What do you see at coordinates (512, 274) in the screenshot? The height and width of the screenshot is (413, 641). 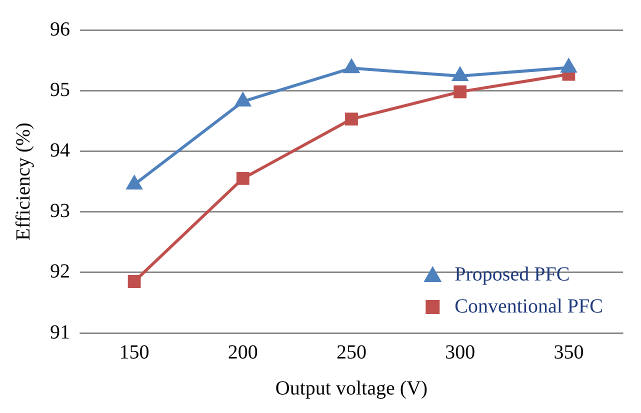 I see `legend-label: Proposed PFC` at bounding box center [512, 274].